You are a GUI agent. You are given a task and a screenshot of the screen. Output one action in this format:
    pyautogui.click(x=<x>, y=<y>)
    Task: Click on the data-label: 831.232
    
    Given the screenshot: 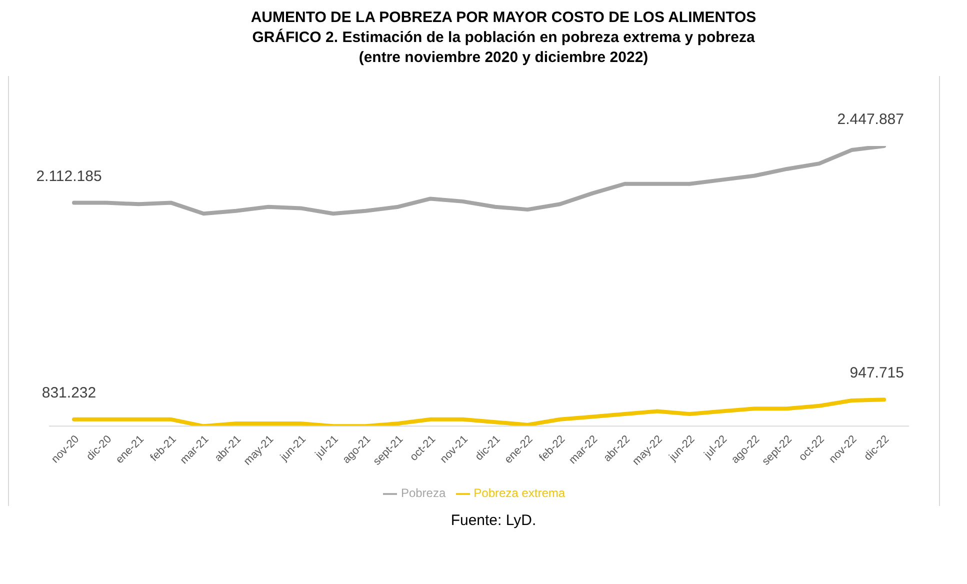 What is the action you would take?
    pyautogui.click(x=69, y=393)
    